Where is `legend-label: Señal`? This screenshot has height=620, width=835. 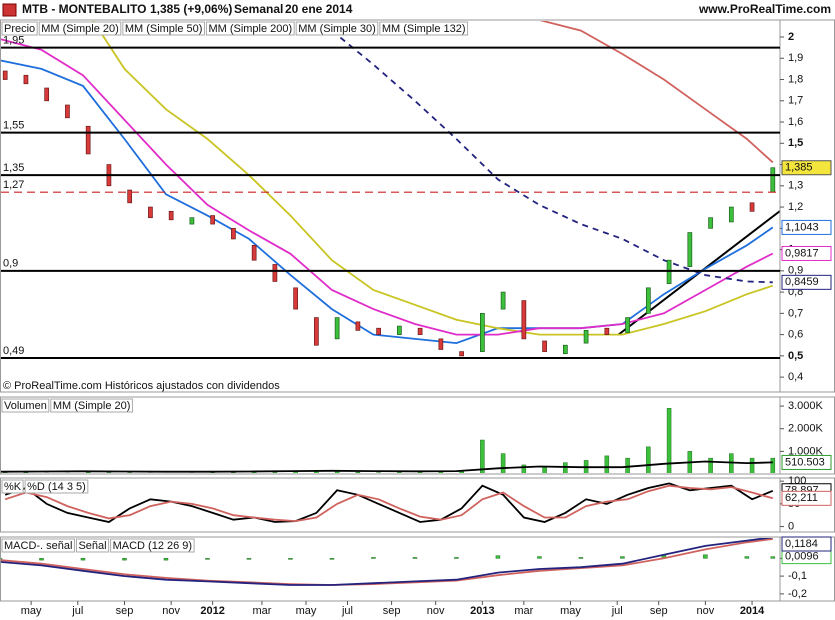
legend-label: Señal is located at coordinates (92, 546).